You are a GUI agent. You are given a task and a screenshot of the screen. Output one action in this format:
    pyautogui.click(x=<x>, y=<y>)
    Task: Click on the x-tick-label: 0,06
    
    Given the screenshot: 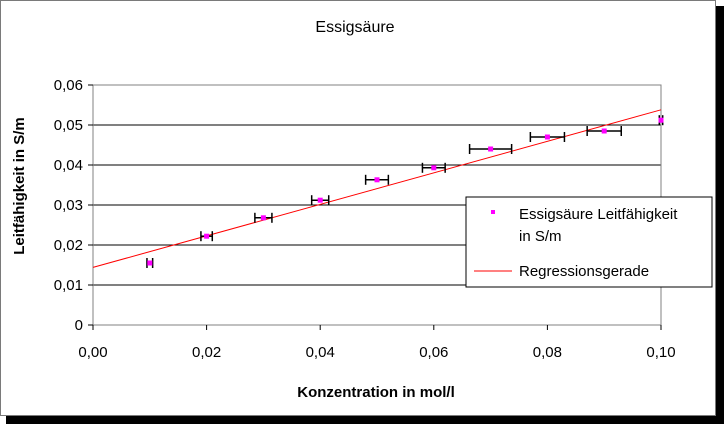 What is the action you would take?
    pyautogui.click(x=433, y=352)
    